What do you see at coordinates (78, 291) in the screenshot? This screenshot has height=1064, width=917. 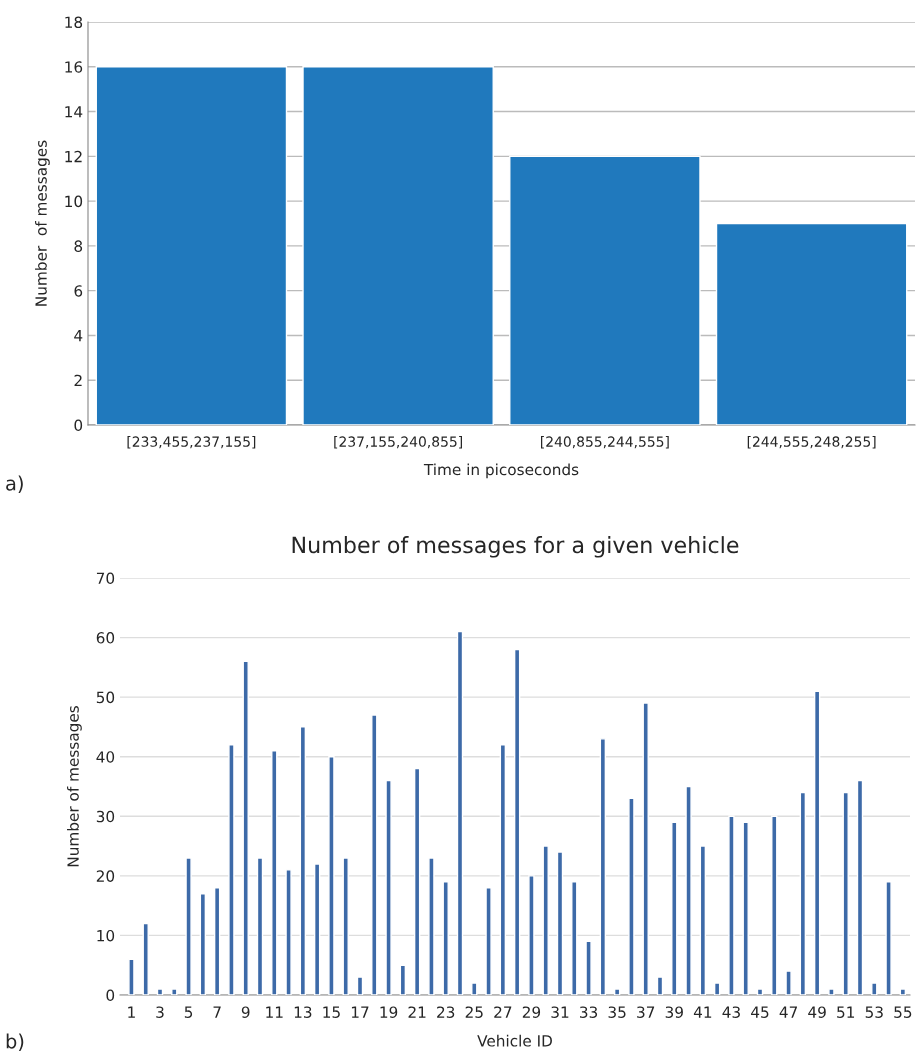 I see `y-tick-label: 6` at bounding box center [78, 291].